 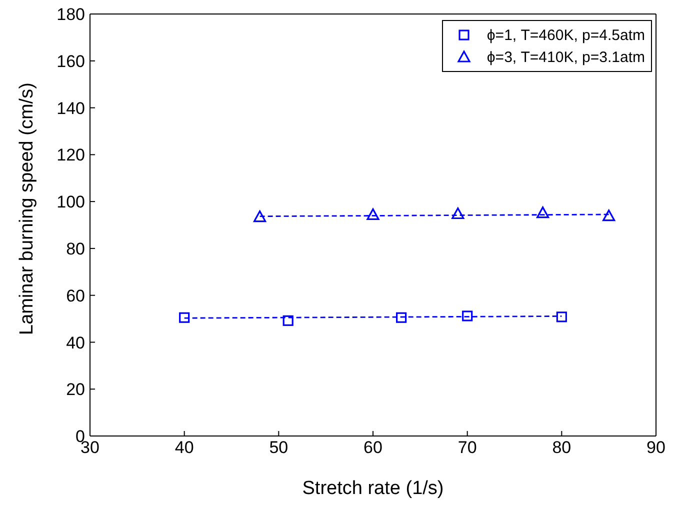 I want to click on y-tick-label: 160, so click(x=70, y=61).